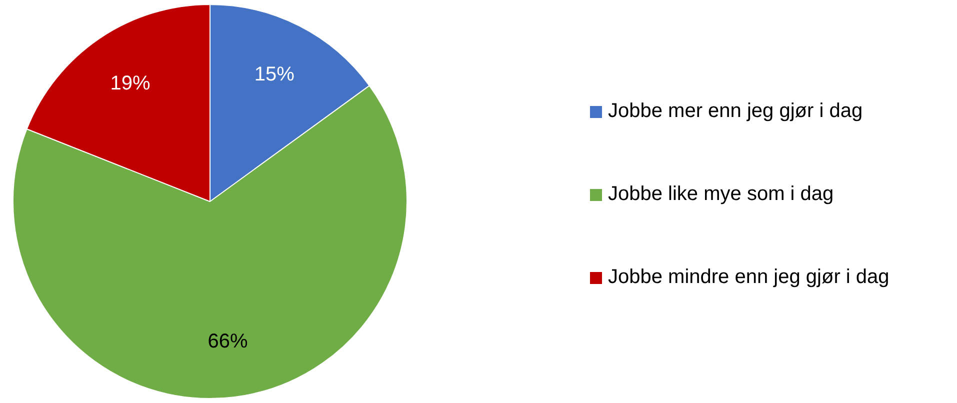 This screenshot has width=957, height=403. What do you see at coordinates (274, 75) in the screenshot?
I see `data-label: 15%` at bounding box center [274, 75].